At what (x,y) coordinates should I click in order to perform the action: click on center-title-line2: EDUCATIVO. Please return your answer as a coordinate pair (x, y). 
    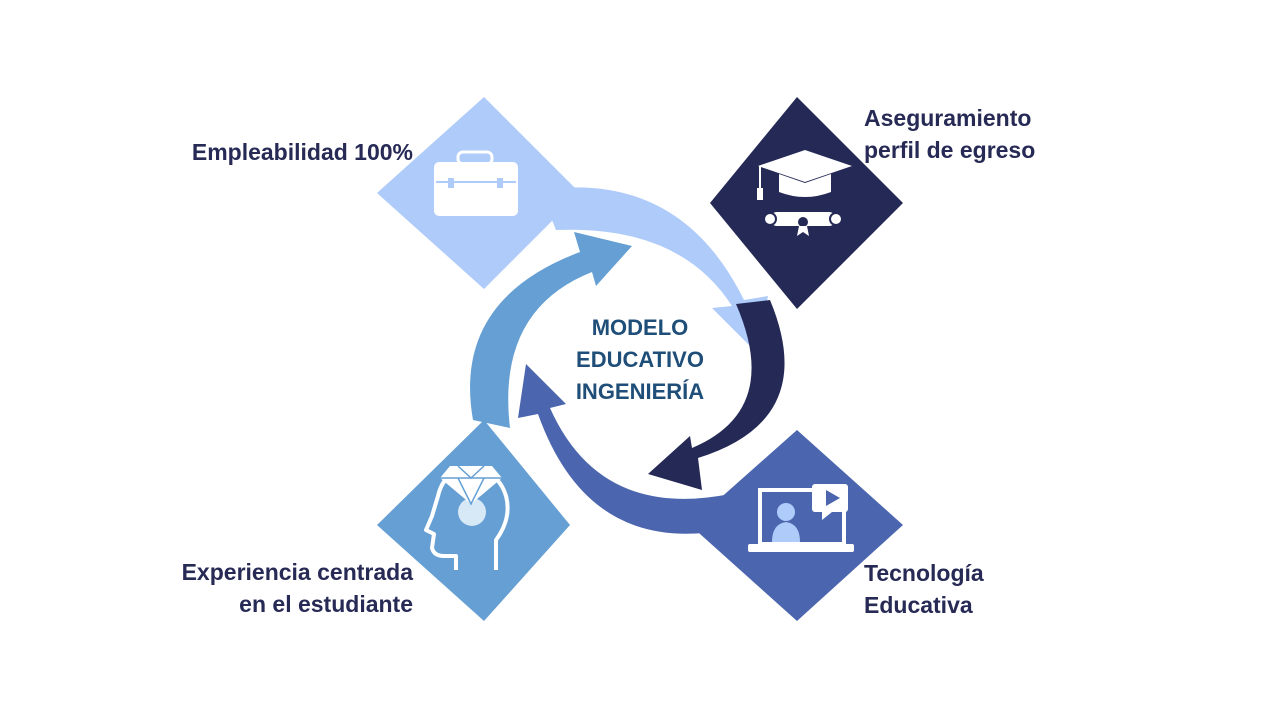
    Looking at the image, I should click on (640, 359).